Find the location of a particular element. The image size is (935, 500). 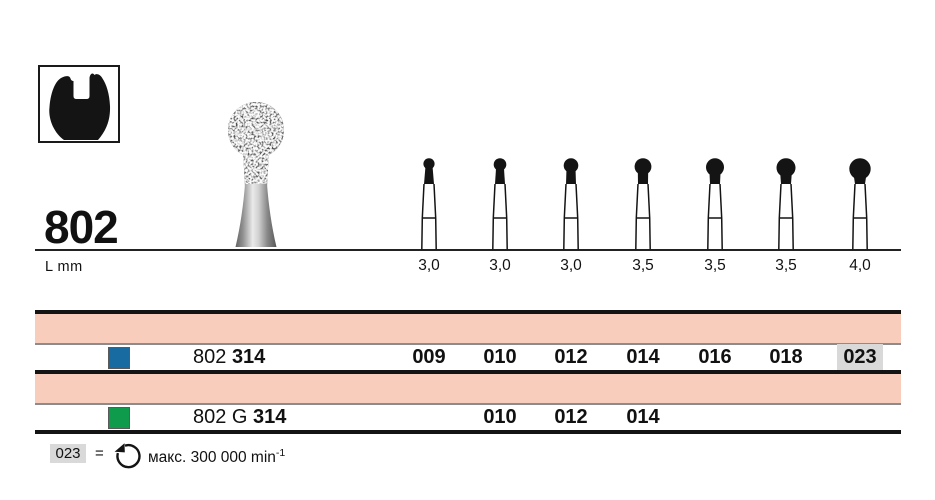

tooth-shape-box is located at coordinates (79, 104).